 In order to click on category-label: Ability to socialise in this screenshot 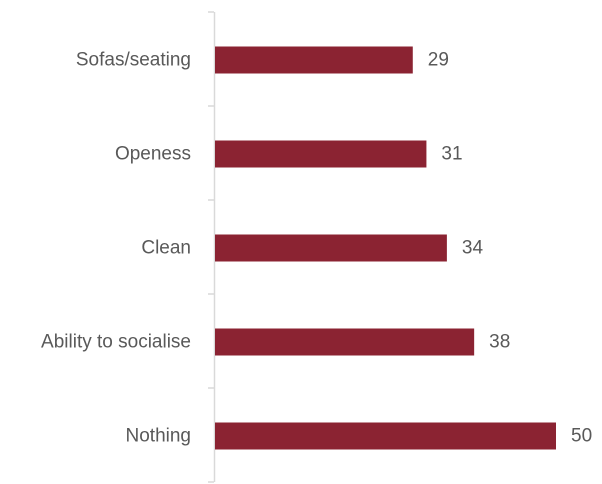, I will do `click(116, 342)`.